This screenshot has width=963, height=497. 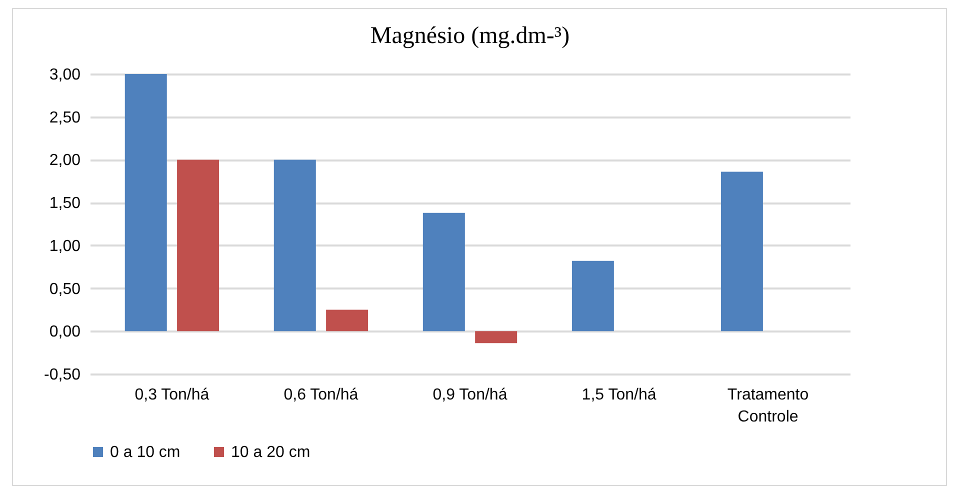 I want to click on y-tick-label: 1,50, so click(x=65, y=203).